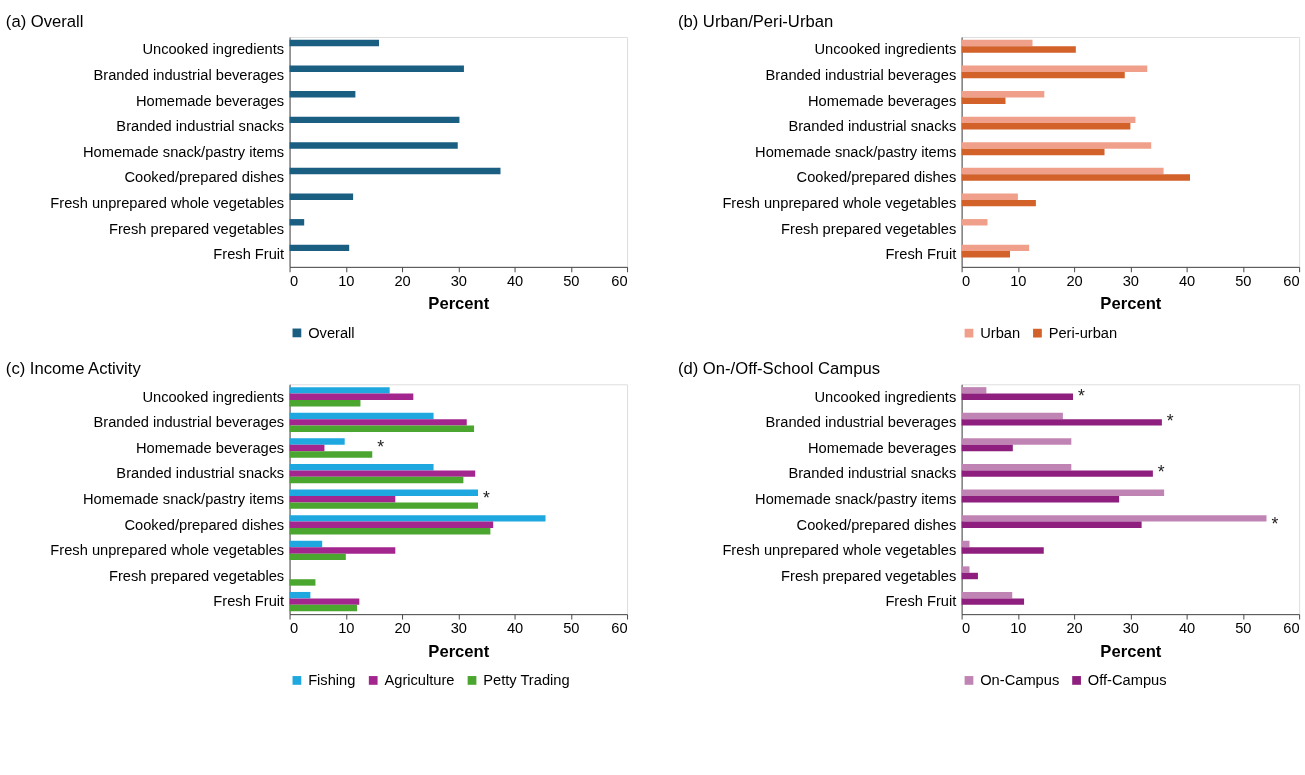 This screenshot has height=775, width=1305. I want to click on legend-label: Urban, so click(1000, 333).